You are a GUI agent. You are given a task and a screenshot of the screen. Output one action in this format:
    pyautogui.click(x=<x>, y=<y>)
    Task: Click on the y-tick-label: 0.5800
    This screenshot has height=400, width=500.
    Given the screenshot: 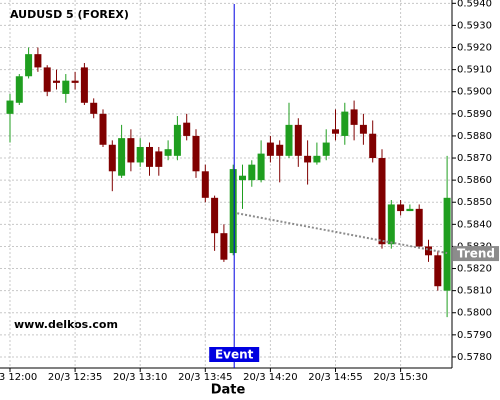 What is the action you would take?
    pyautogui.click(x=474, y=313)
    